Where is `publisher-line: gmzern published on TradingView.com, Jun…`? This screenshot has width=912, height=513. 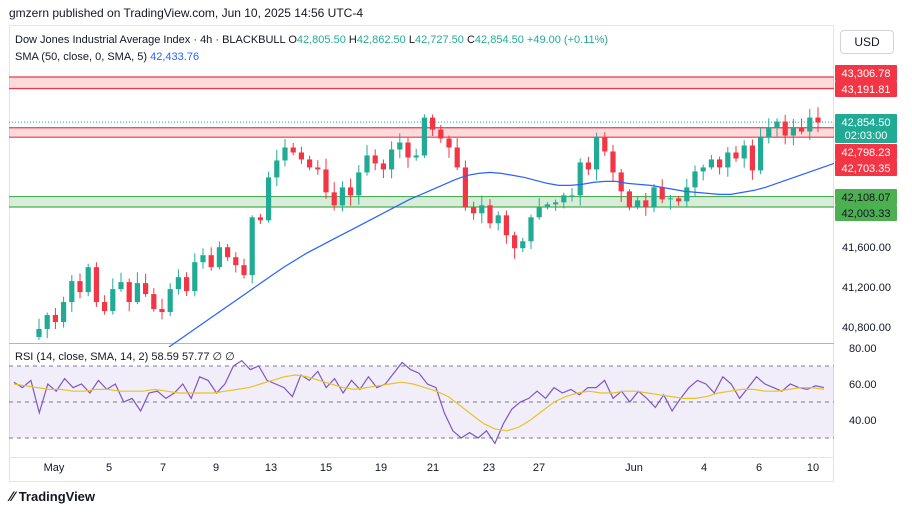 publisher-line: gmzern published on TradingView.com, Jun… is located at coordinates (186, 13).